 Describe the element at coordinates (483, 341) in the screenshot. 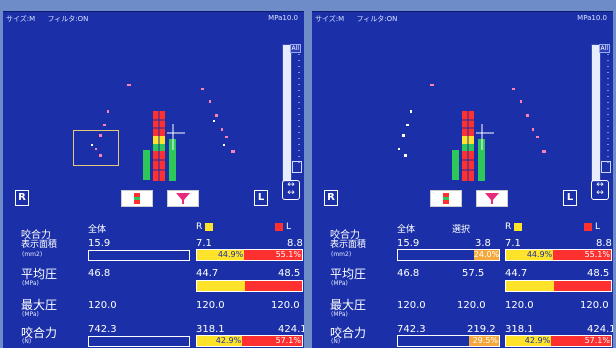

I see `force-sel-pct: 29.5%` at that location.